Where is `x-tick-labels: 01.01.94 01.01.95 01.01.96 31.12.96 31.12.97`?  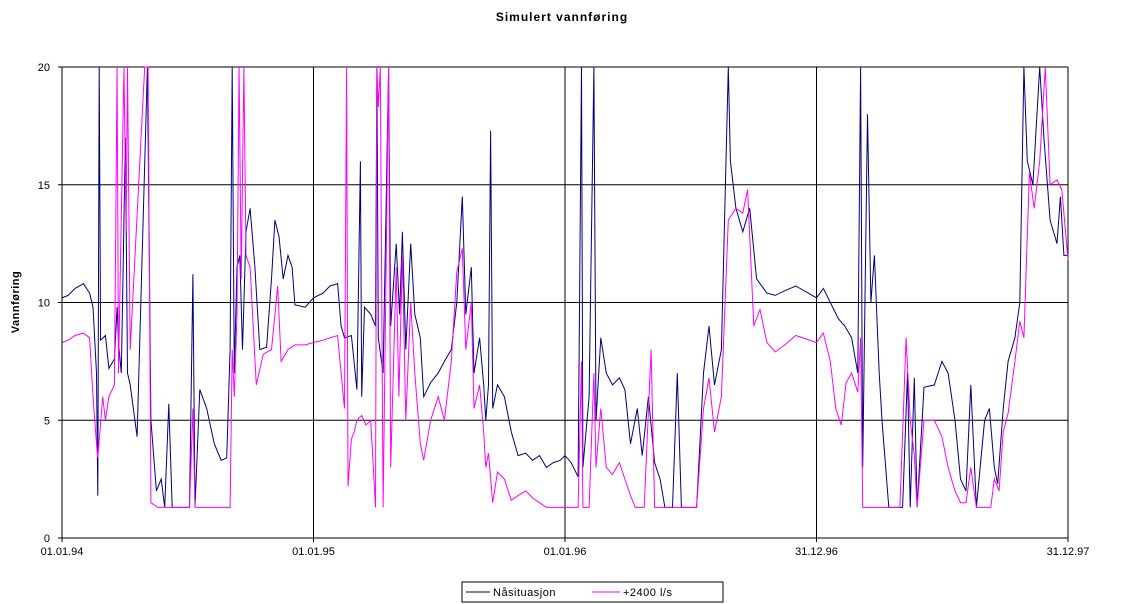
x-tick-labels: 01.01.94 01.01.95 01.01.96 31.12.96 31.12.97 is located at coordinates (565, 548).